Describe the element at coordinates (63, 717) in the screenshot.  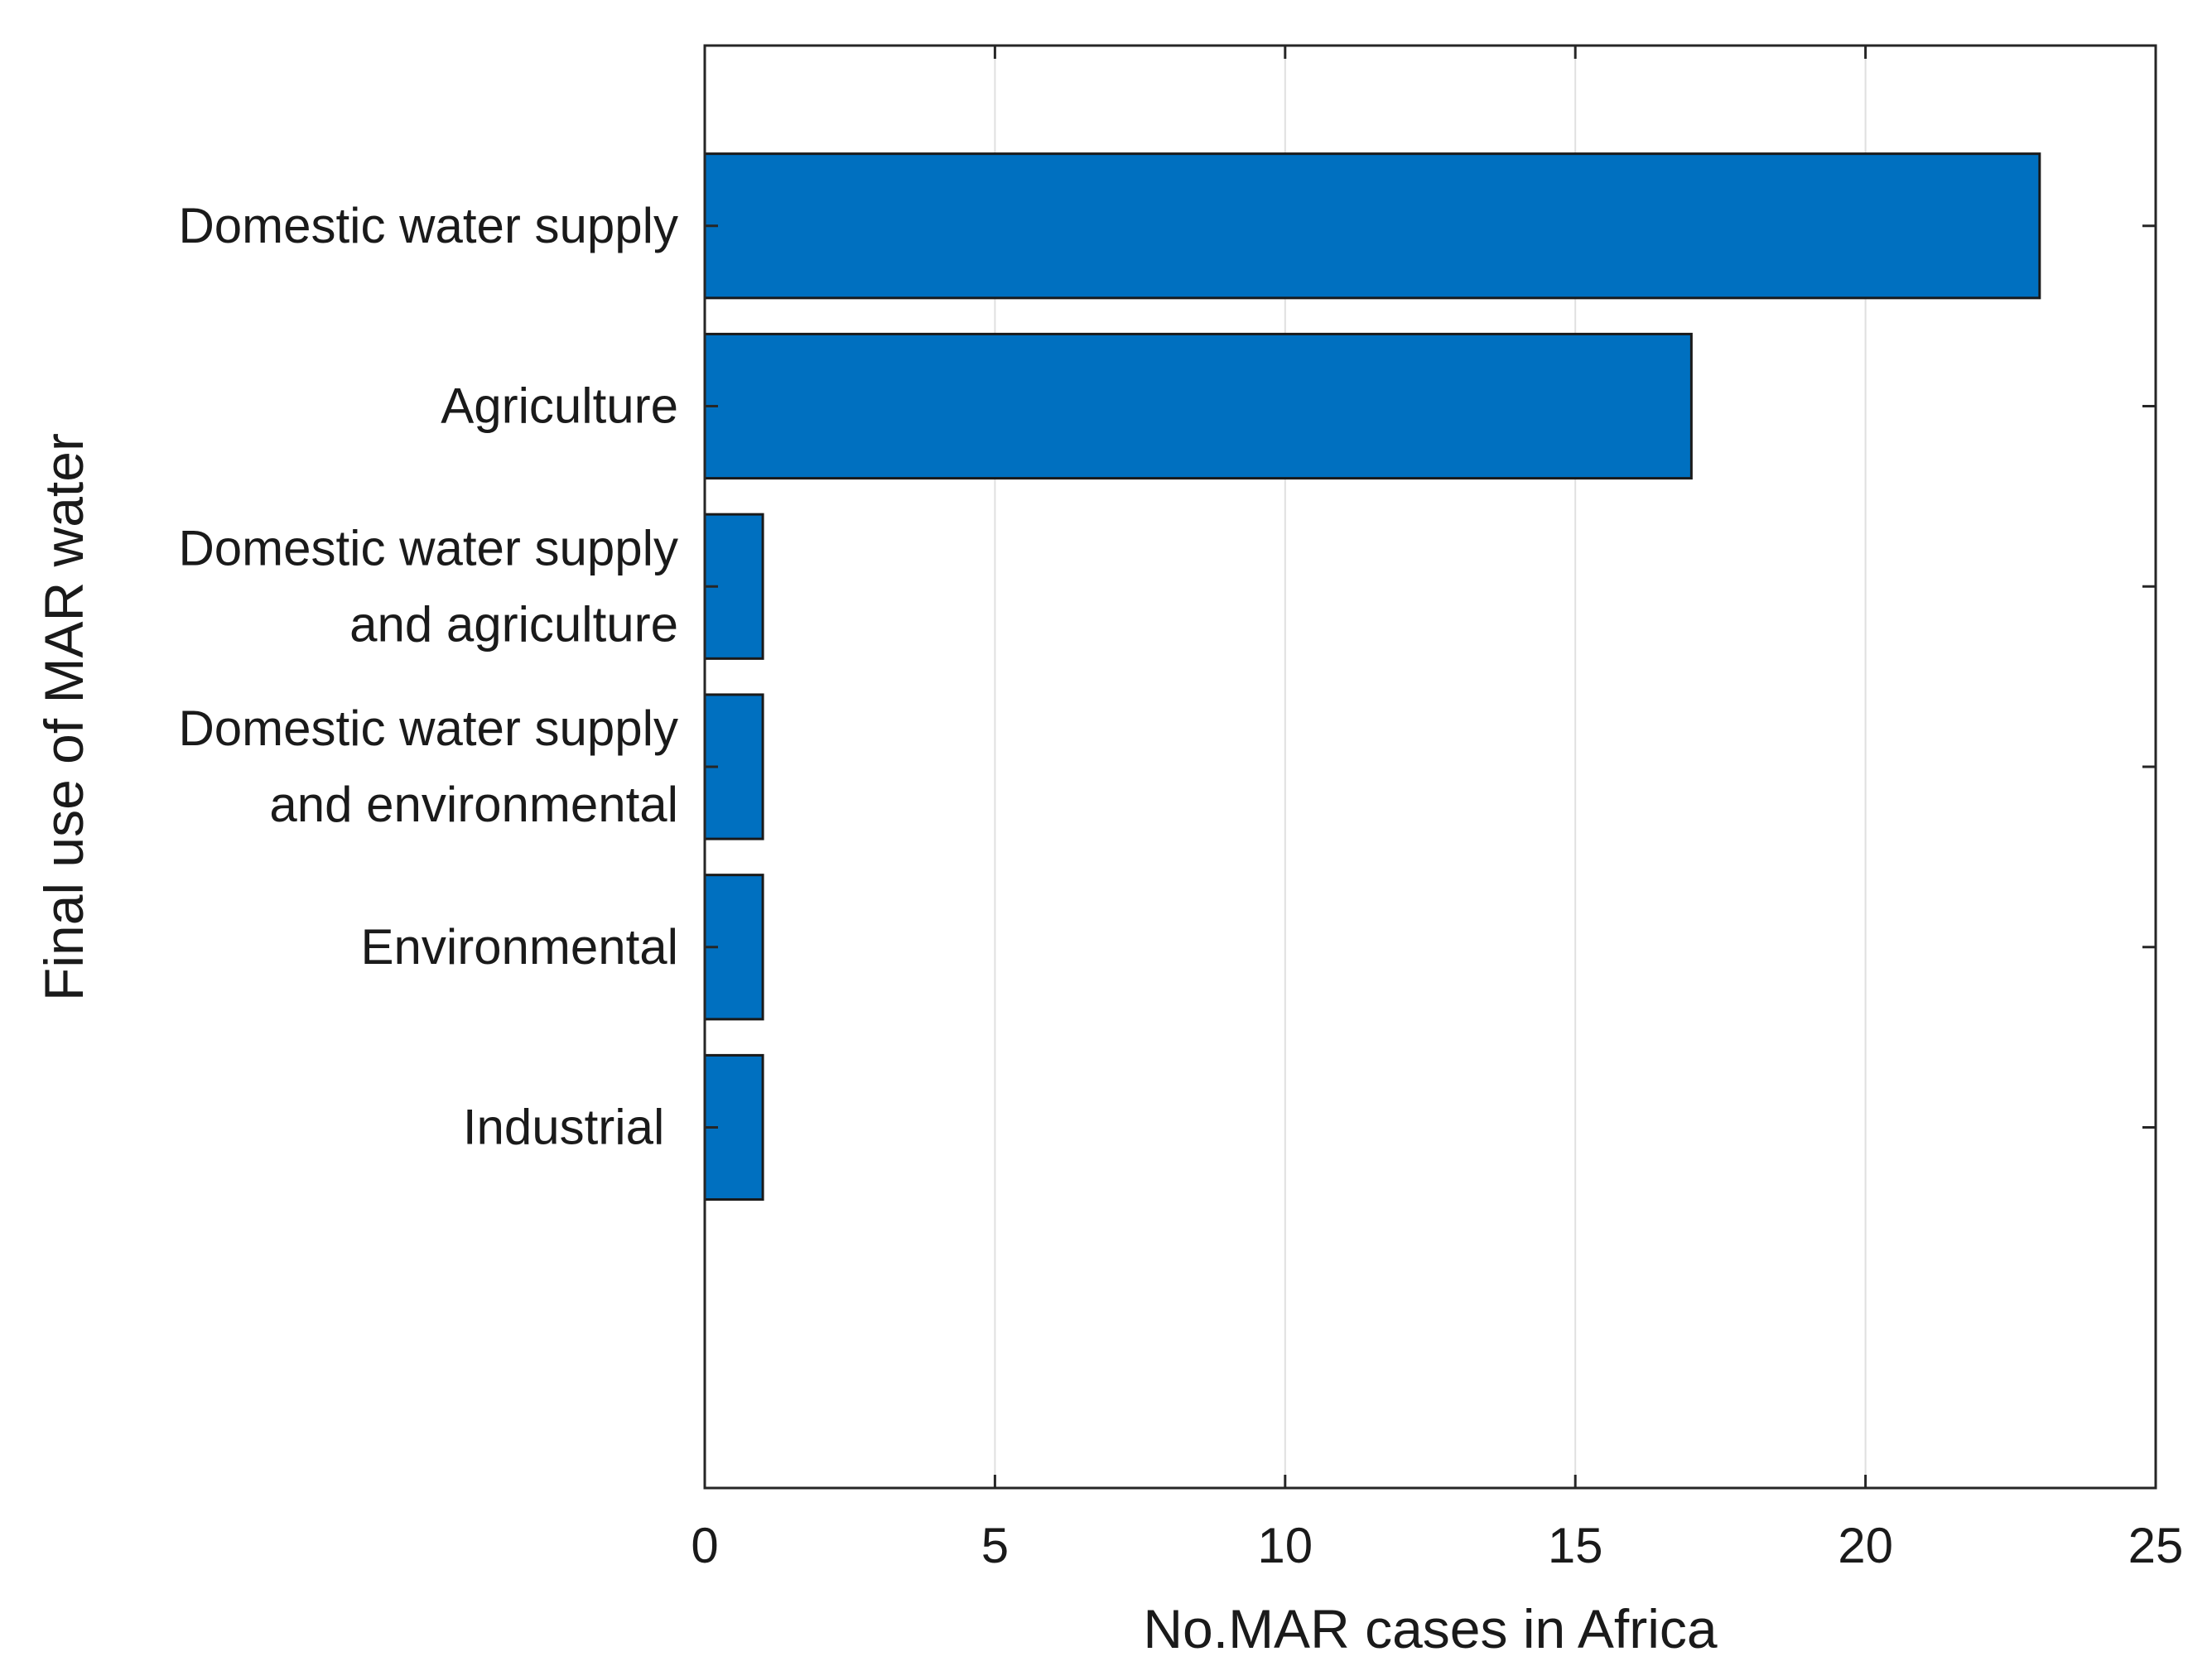
I see `y-axis-label: Final use of MAR water` at that location.